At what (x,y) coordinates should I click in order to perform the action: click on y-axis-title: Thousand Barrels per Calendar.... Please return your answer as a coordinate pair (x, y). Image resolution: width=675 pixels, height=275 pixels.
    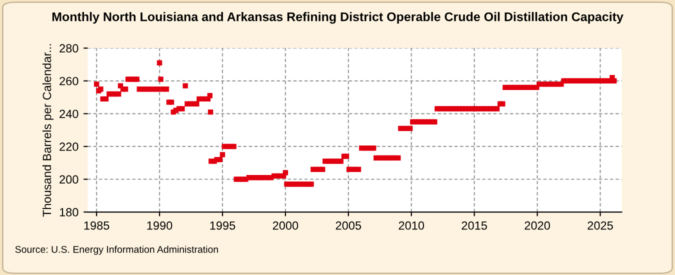
    Looking at the image, I should click on (48, 130).